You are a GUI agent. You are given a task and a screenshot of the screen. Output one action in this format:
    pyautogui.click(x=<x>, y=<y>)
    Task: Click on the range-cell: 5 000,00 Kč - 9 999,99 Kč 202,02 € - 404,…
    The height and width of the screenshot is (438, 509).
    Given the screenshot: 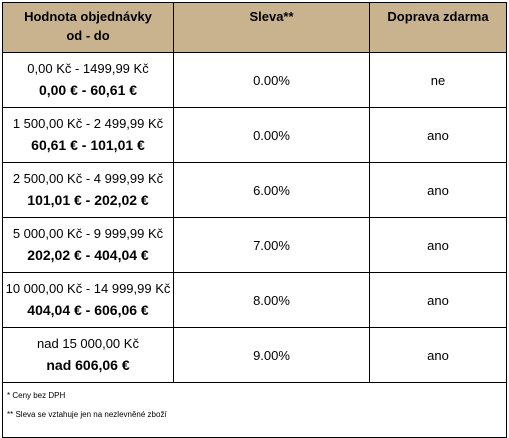 What is the action you would take?
    pyautogui.click(x=88, y=245)
    